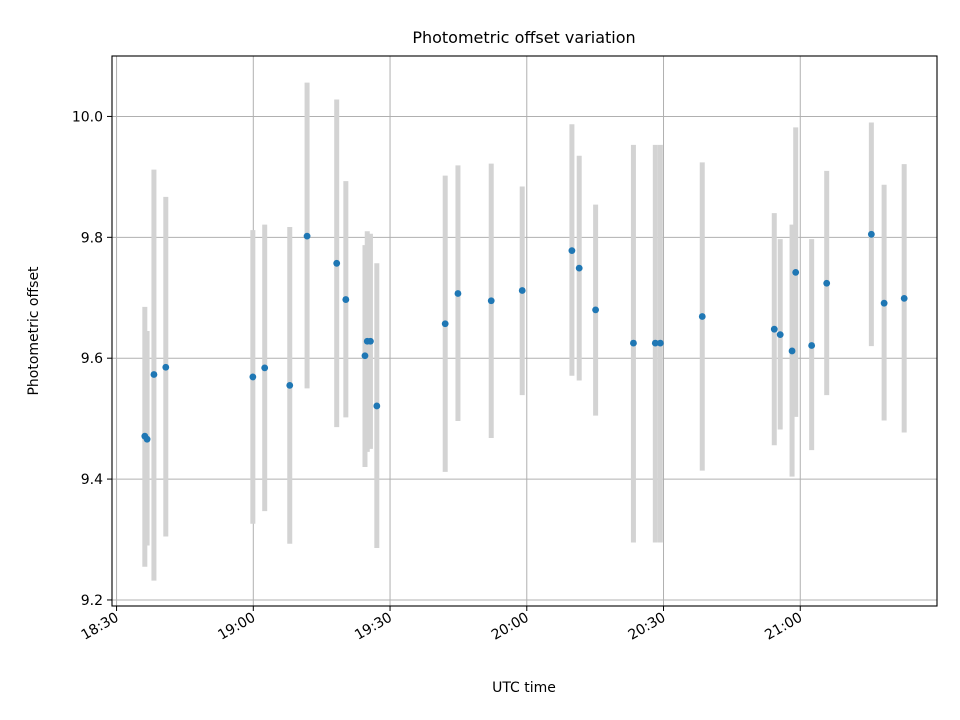 The image size is (960, 720). I want to click on chart-title: Photometric offset variation, so click(523, 37).